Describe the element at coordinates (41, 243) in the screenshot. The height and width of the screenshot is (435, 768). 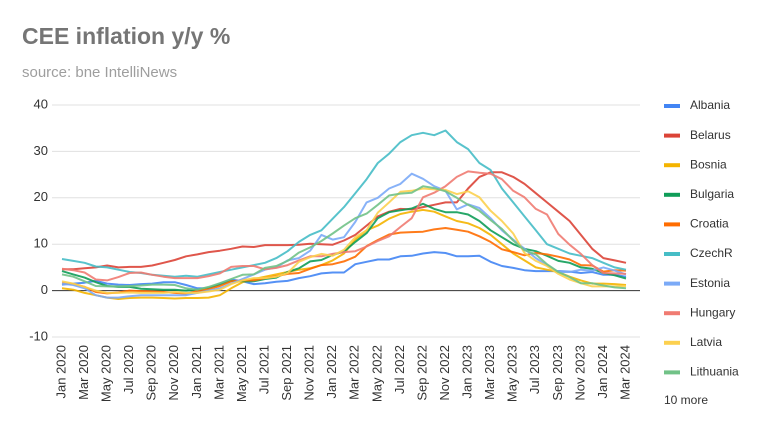
I see `y-tick-label: 10` at that location.